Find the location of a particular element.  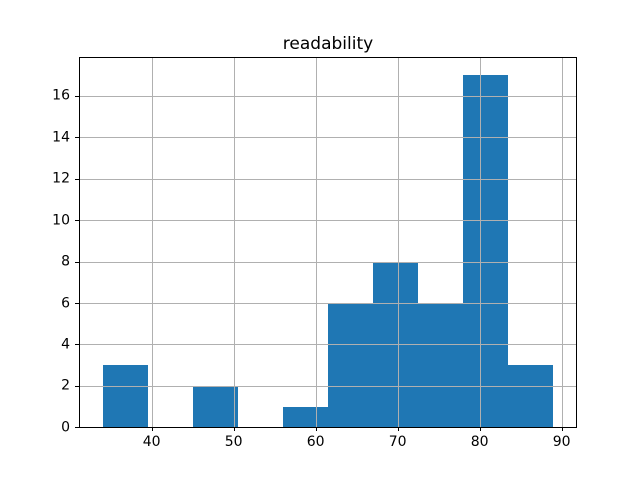

x-tick-label: 50 is located at coordinates (233, 441).